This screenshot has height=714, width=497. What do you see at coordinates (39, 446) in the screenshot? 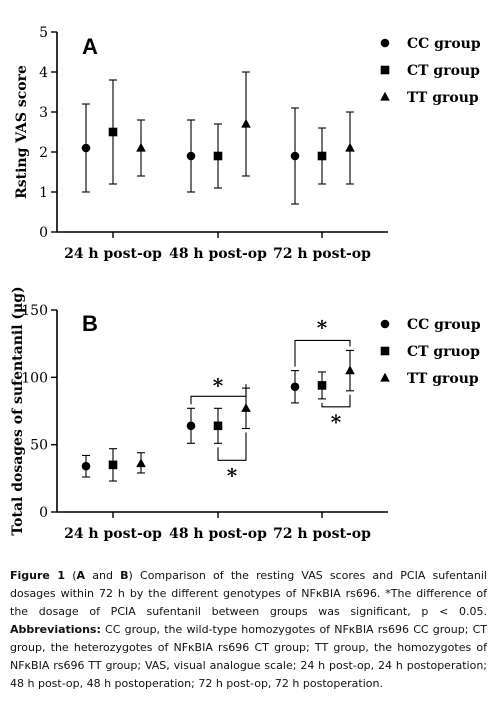
I see `panel-b-y-tick-label: 50` at bounding box center [39, 446].